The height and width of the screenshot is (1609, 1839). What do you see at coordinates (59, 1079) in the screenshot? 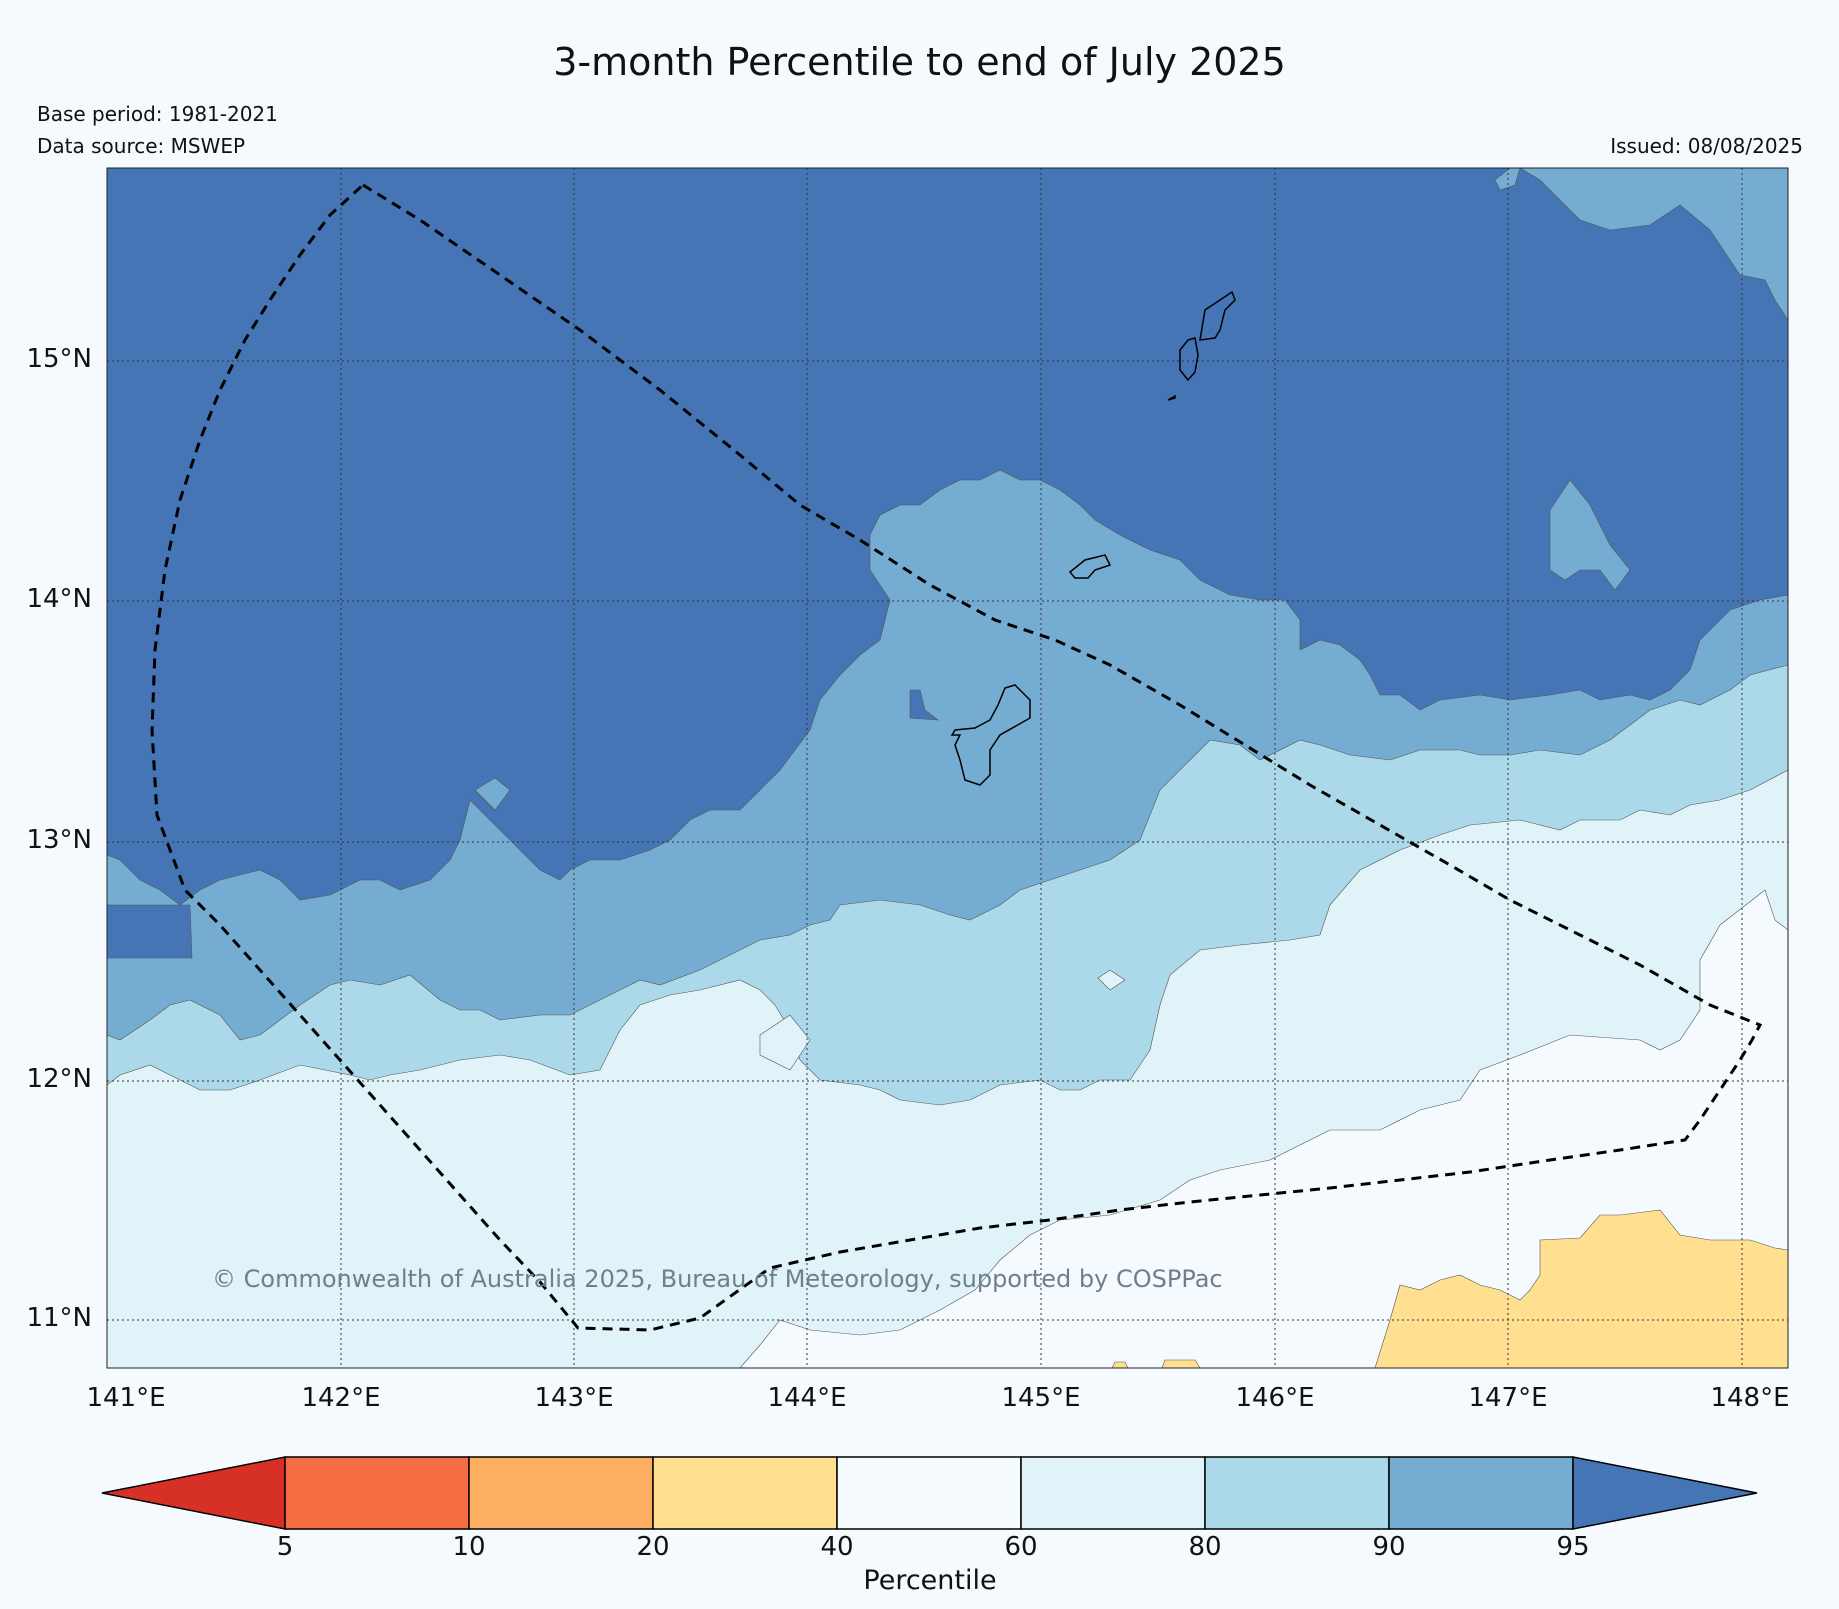
I see `lat-label-12n: 12°N` at bounding box center [59, 1079].